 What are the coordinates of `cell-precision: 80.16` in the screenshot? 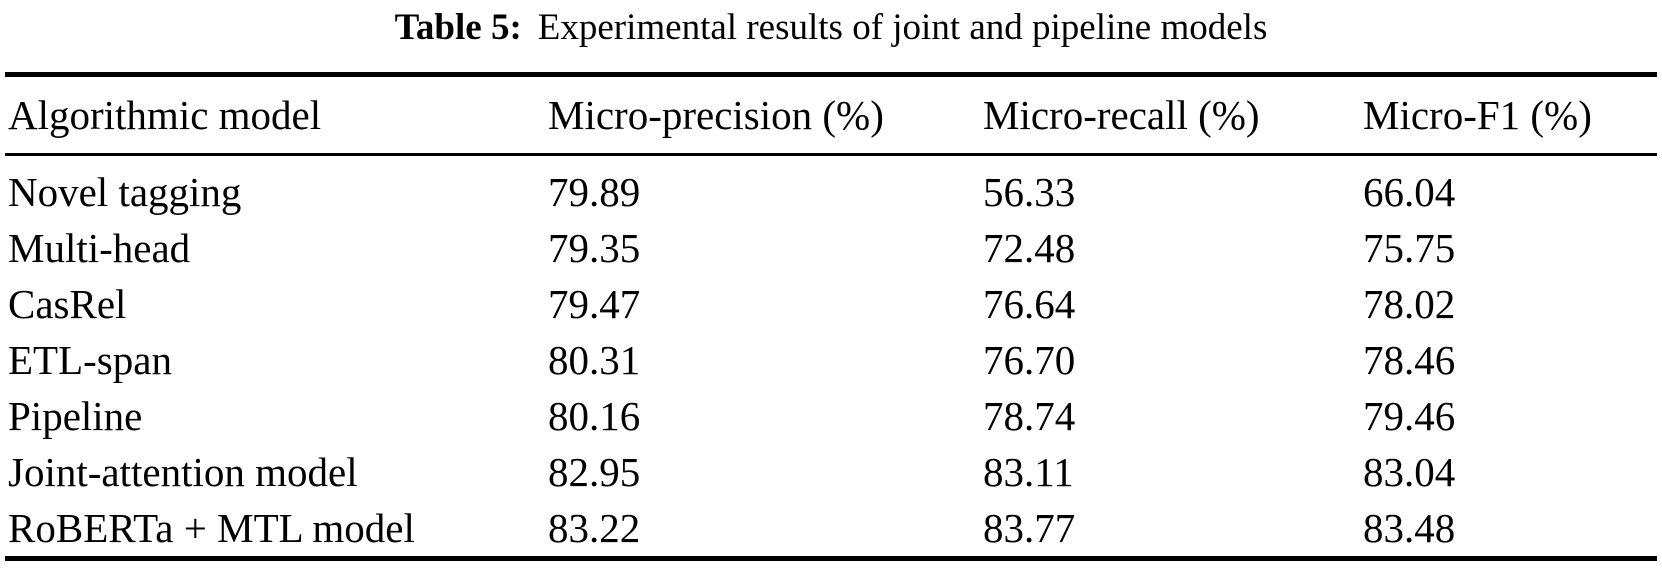 It's located at (594, 416).